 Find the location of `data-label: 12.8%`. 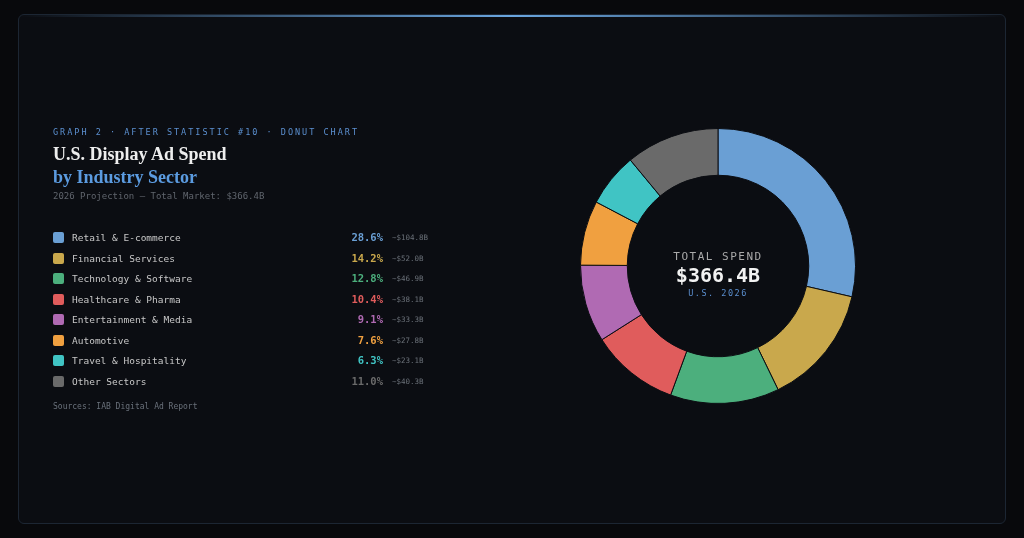

data-label: 12.8% is located at coordinates (367, 278).